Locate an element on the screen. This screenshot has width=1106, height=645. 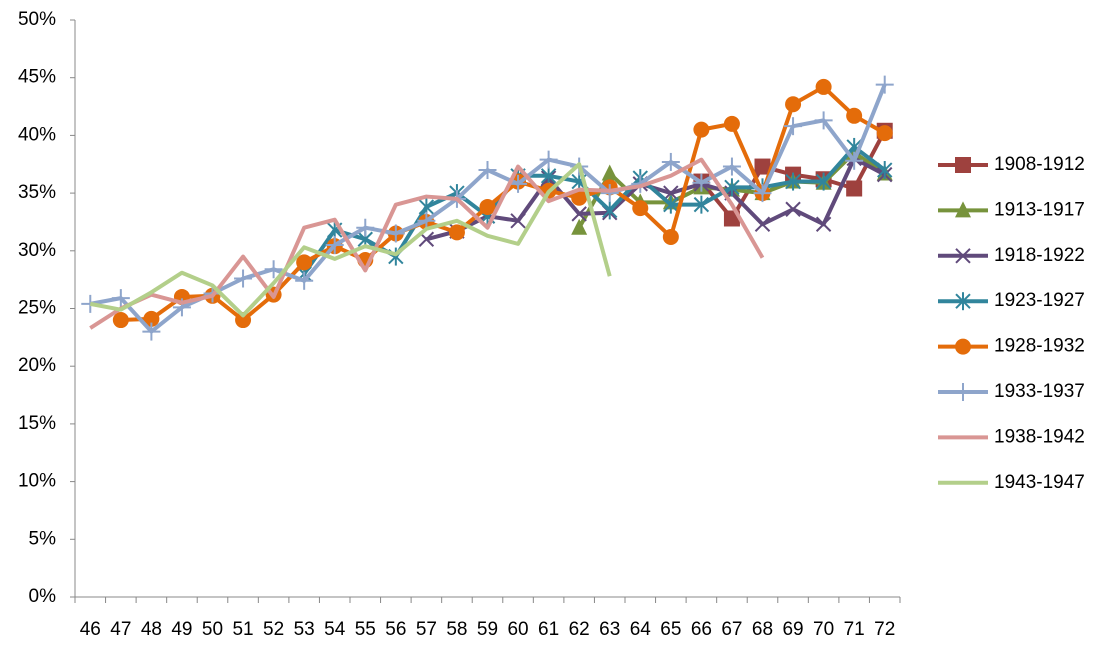
legend-label: 1913-1917 is located at coordinates (1039, 209).